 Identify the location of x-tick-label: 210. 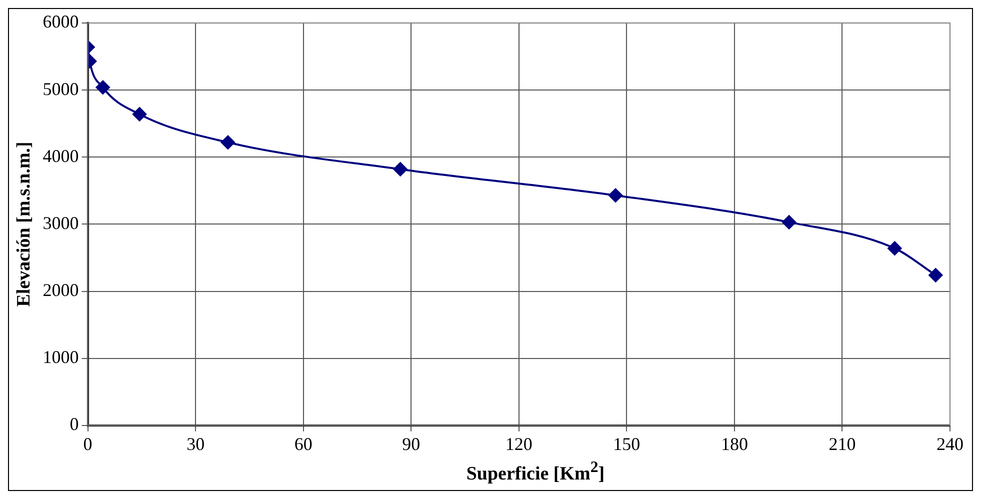
(842, 444).